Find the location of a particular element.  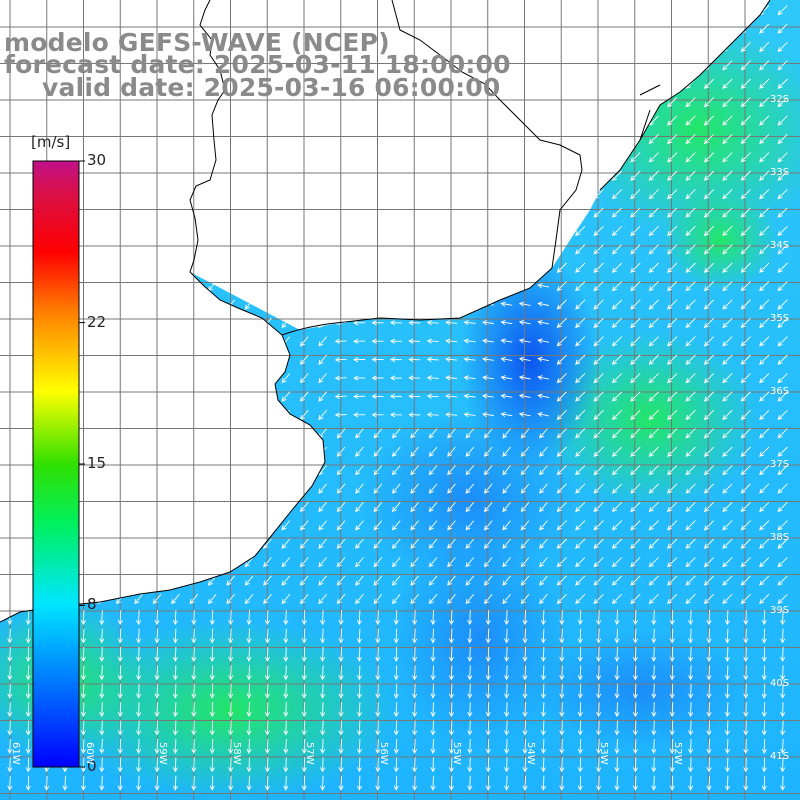

lon-label: 59W is located at coordinates (162, 753).